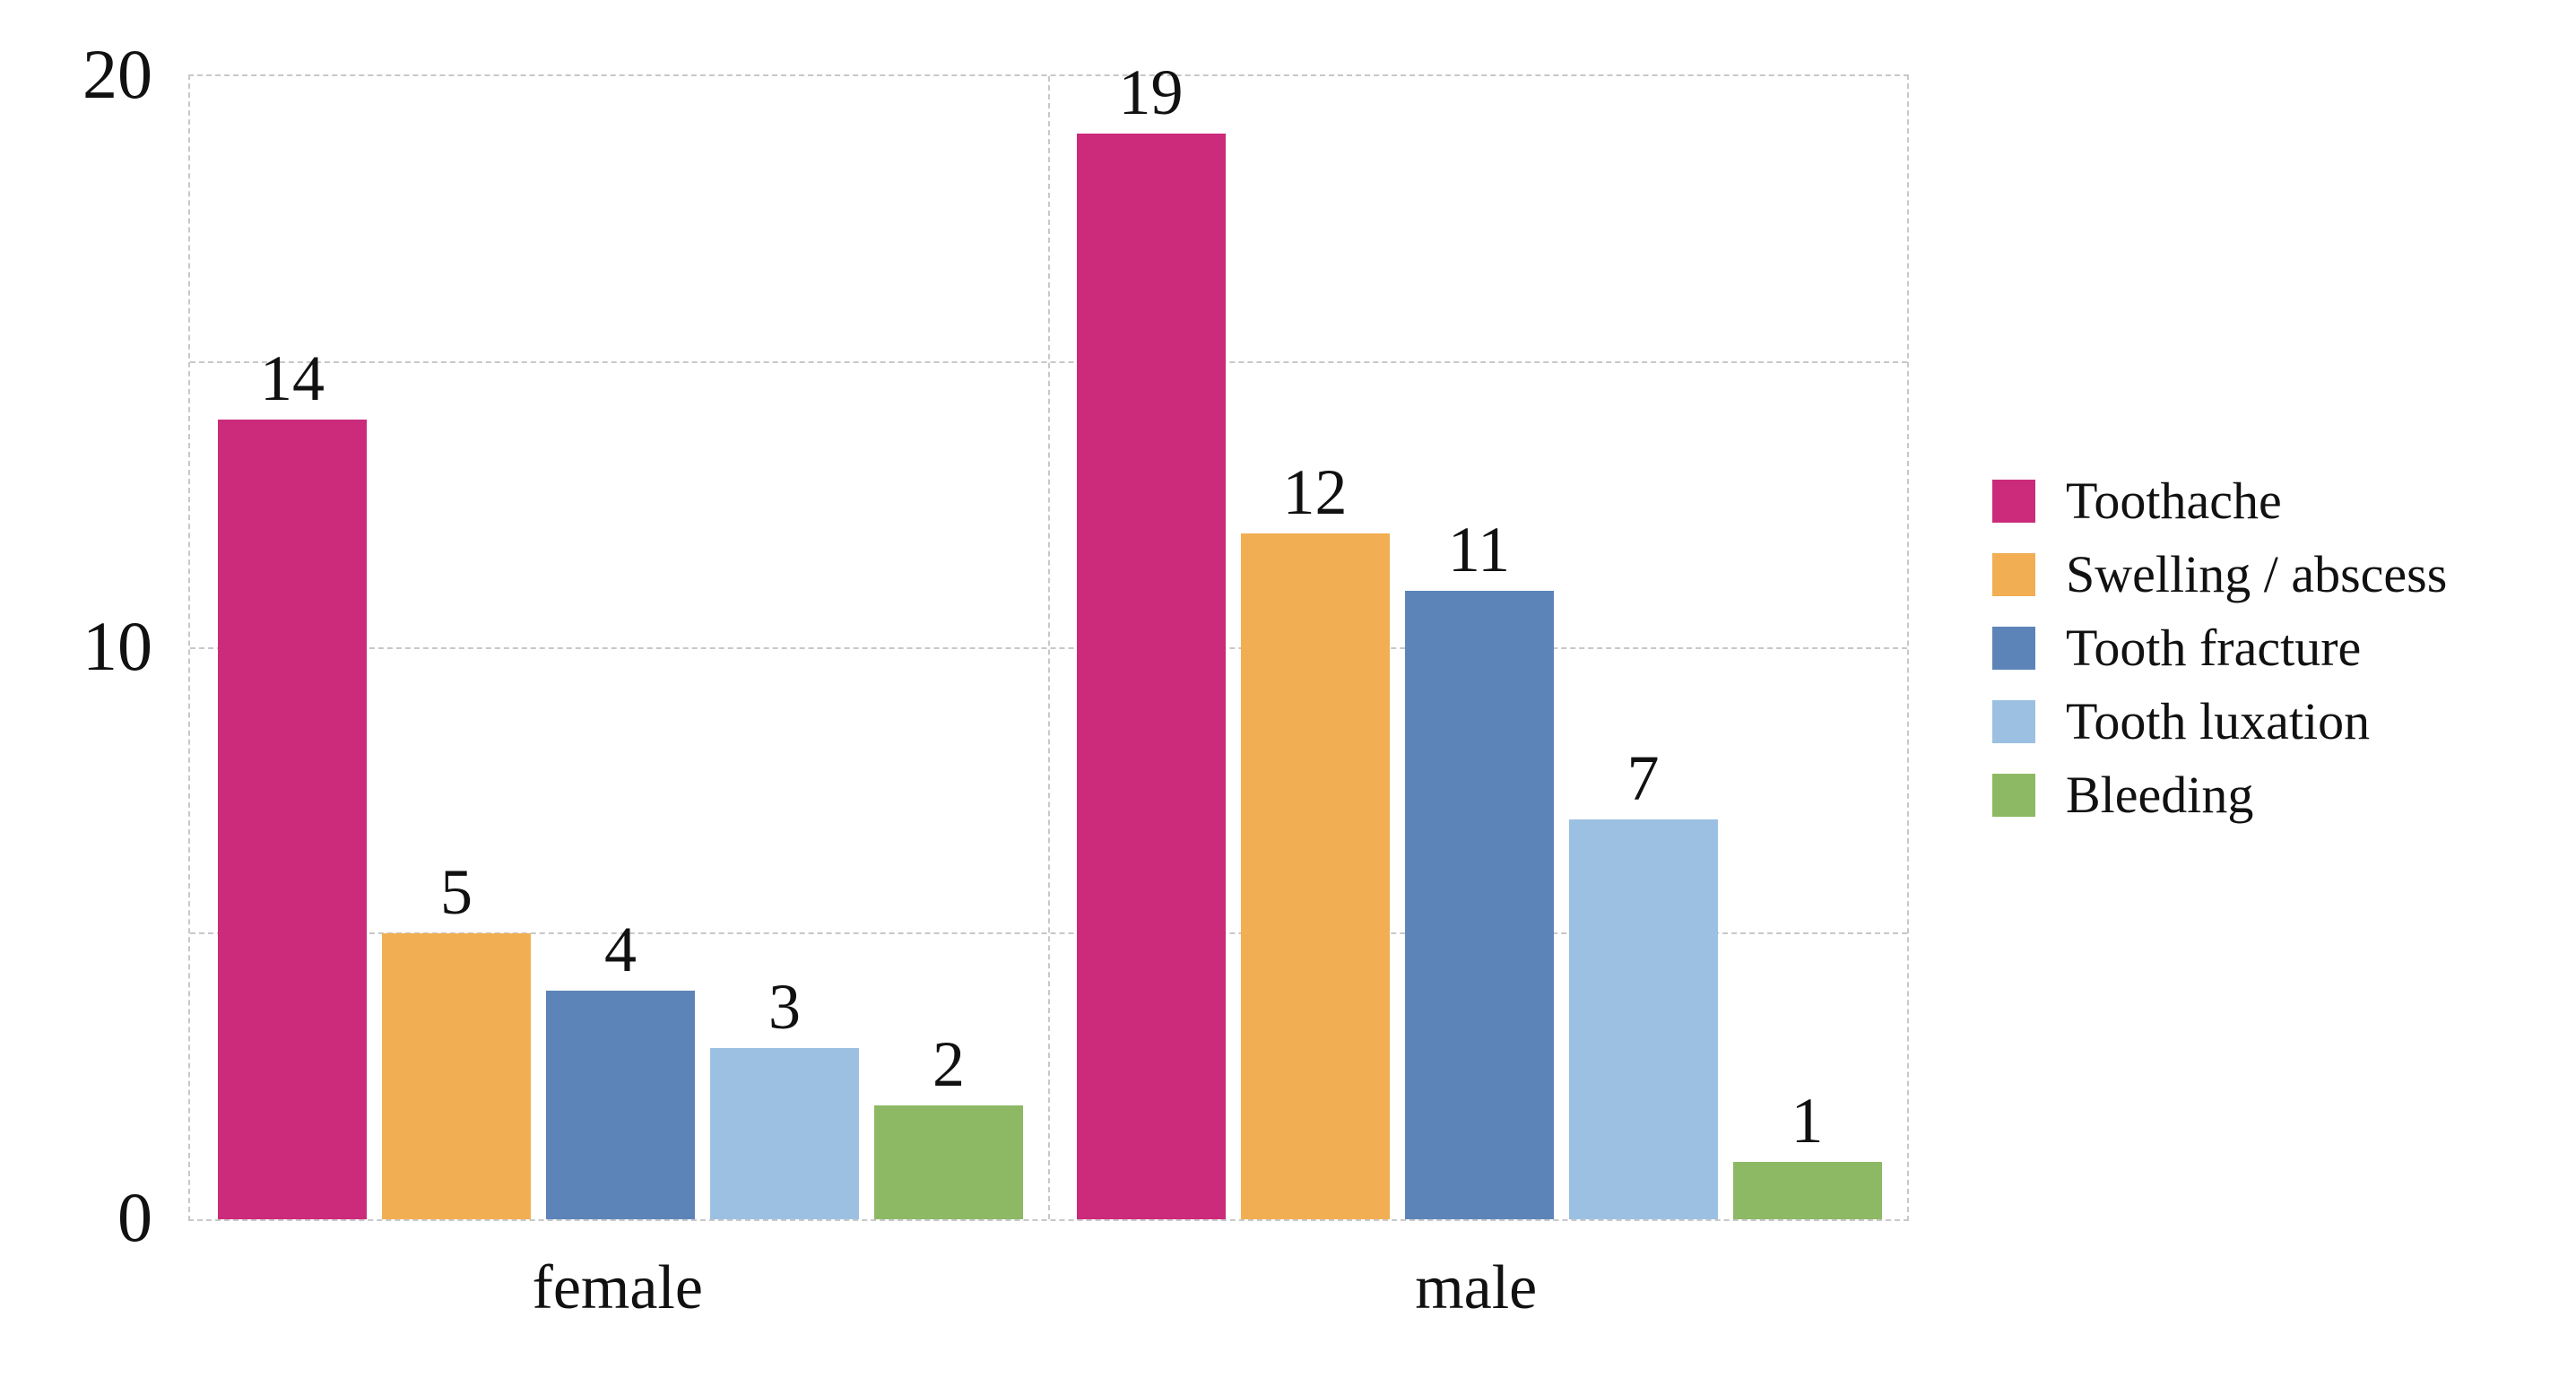  What do you see at coordinates (2013, 501) in the screenshot?
I see `legend-swatch-toothache` at bounding box center [2013, 501].